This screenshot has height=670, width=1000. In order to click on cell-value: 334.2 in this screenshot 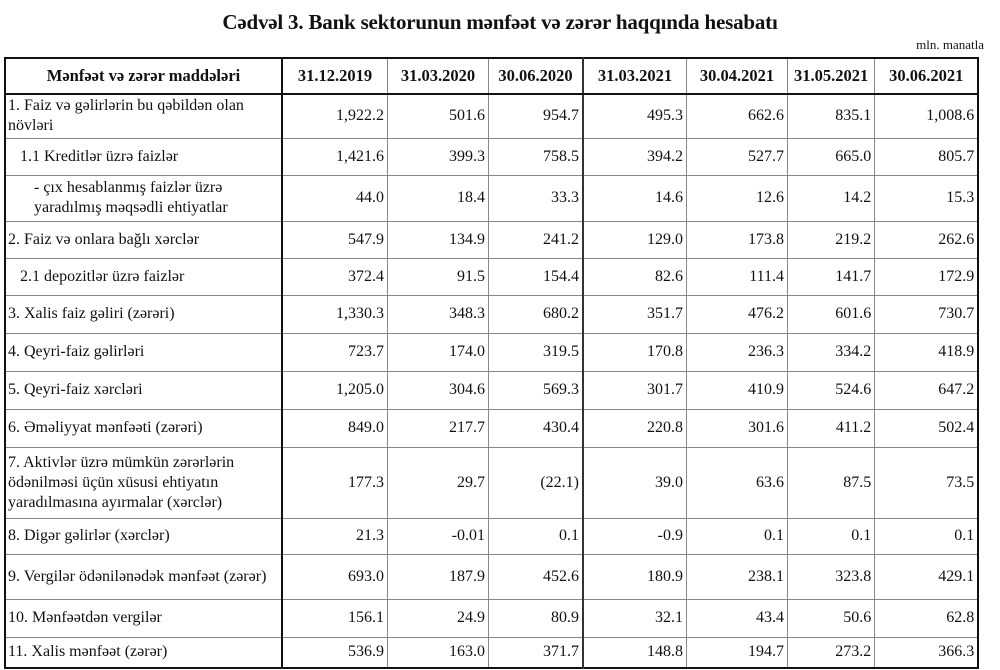, I will do `click(831, 352)`.